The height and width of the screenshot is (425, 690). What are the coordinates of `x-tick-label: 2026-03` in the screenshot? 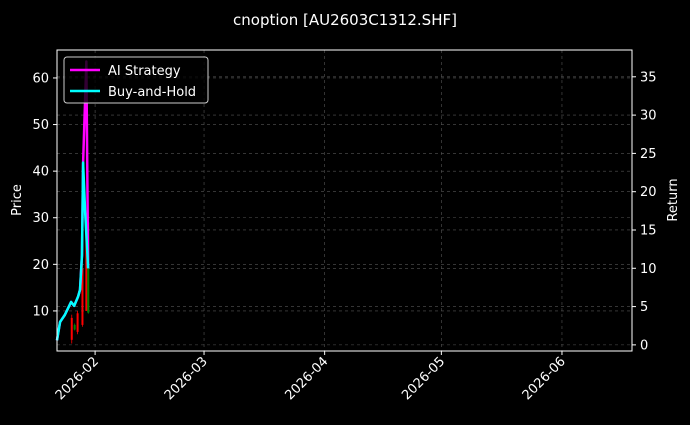 It's located at (186, 378).